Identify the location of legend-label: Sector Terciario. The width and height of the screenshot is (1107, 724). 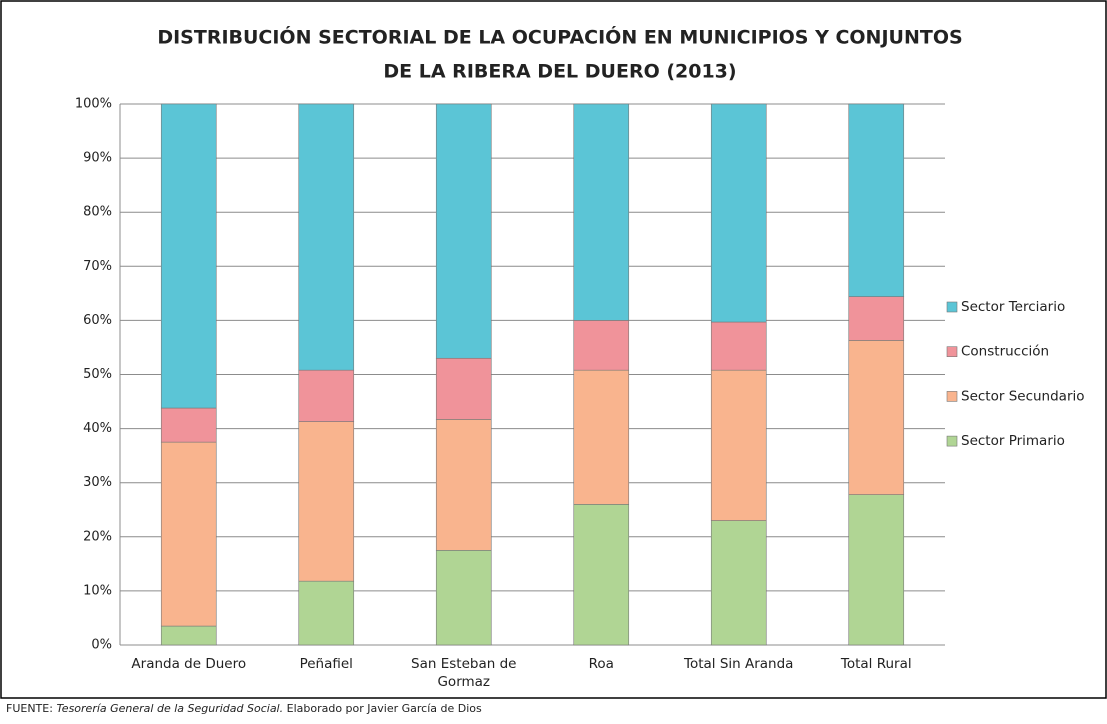
(1013, 307).